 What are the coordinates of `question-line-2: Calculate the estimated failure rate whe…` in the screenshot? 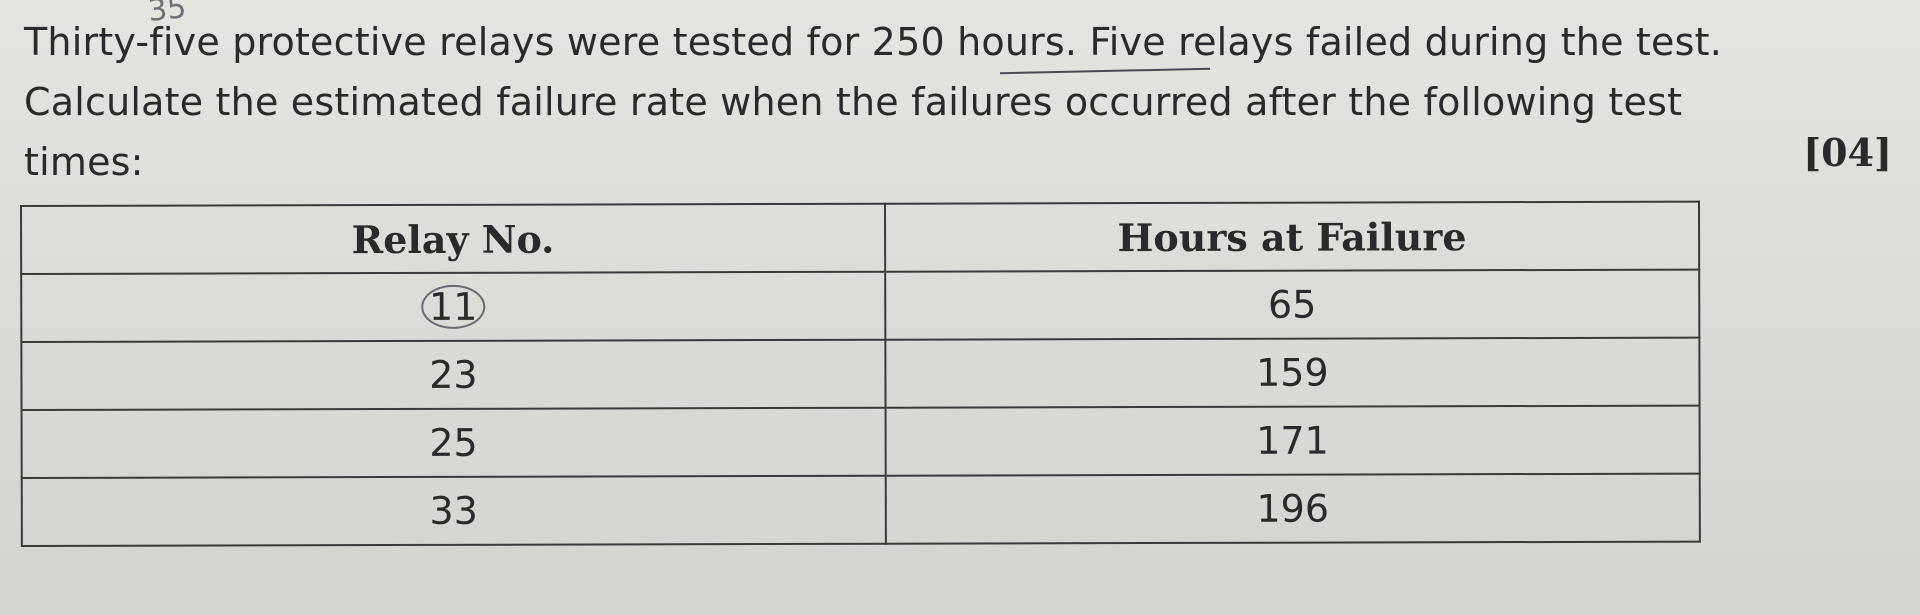 It's located at (853, 102).